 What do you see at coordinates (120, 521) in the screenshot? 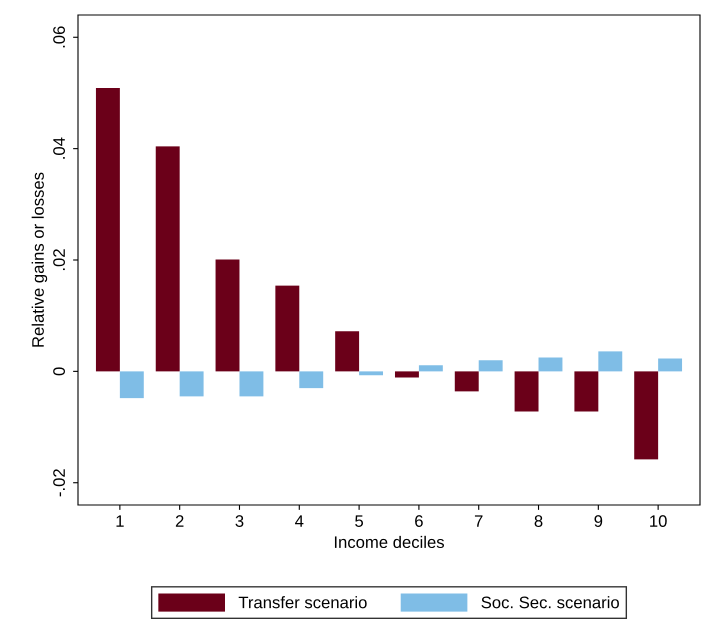
I see `x-tick-label: 1` at bounding box center [120, 521].